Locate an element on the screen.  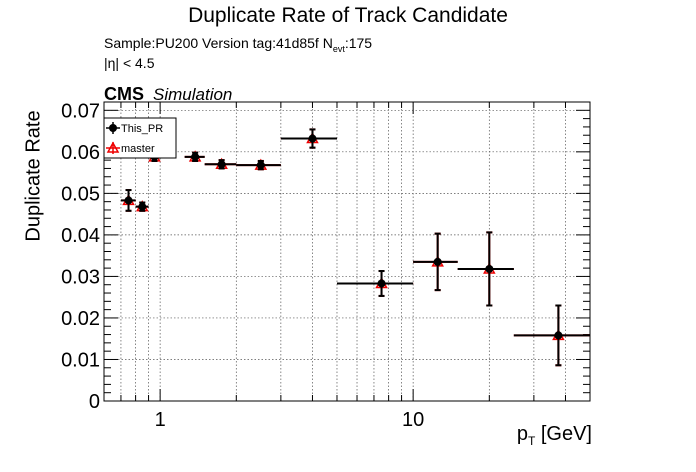
y-tick-label: 0.07 is located at coordinates (80, 111).